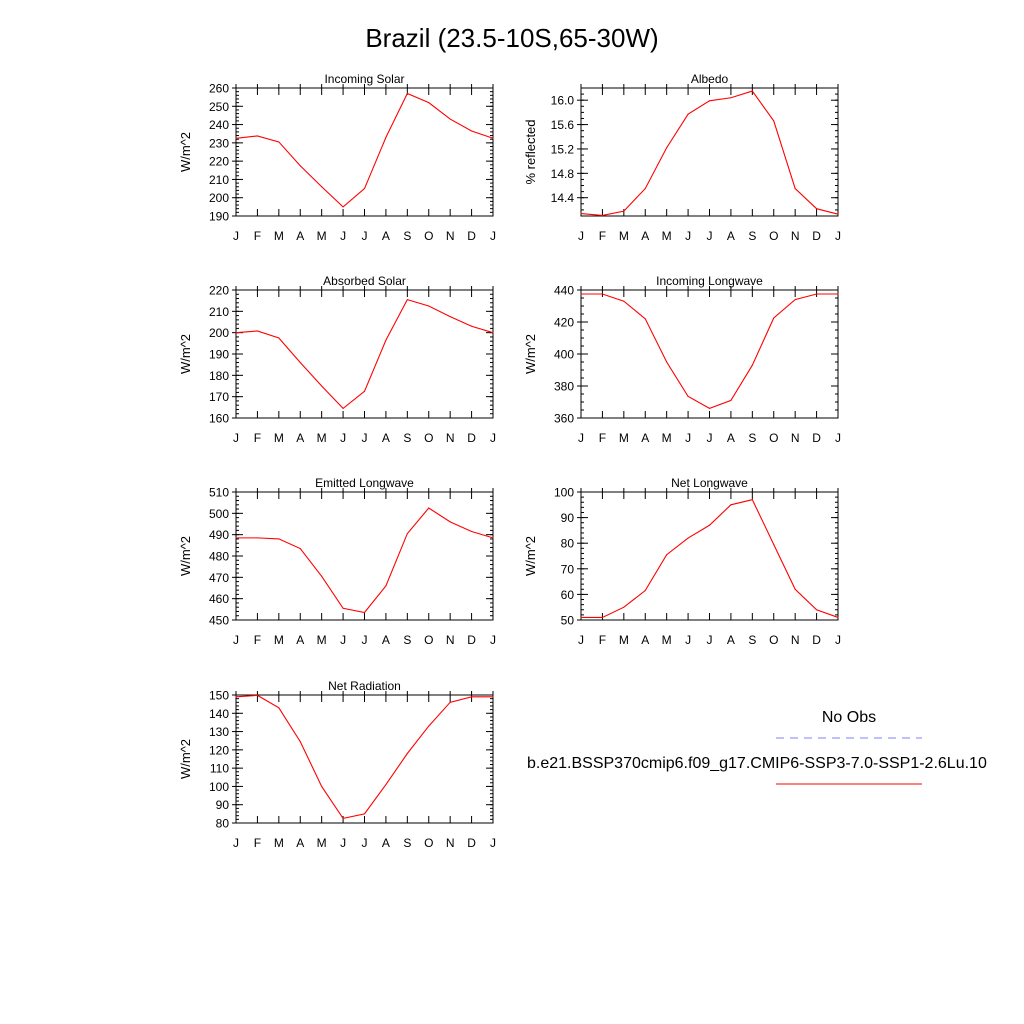 This screenshot has width=1024, height=1024. What do you see at coordinates (530, 151) in the screenshot?
I see `y-axis-label-albedo: % reflected` at bounding box center [530, 151].